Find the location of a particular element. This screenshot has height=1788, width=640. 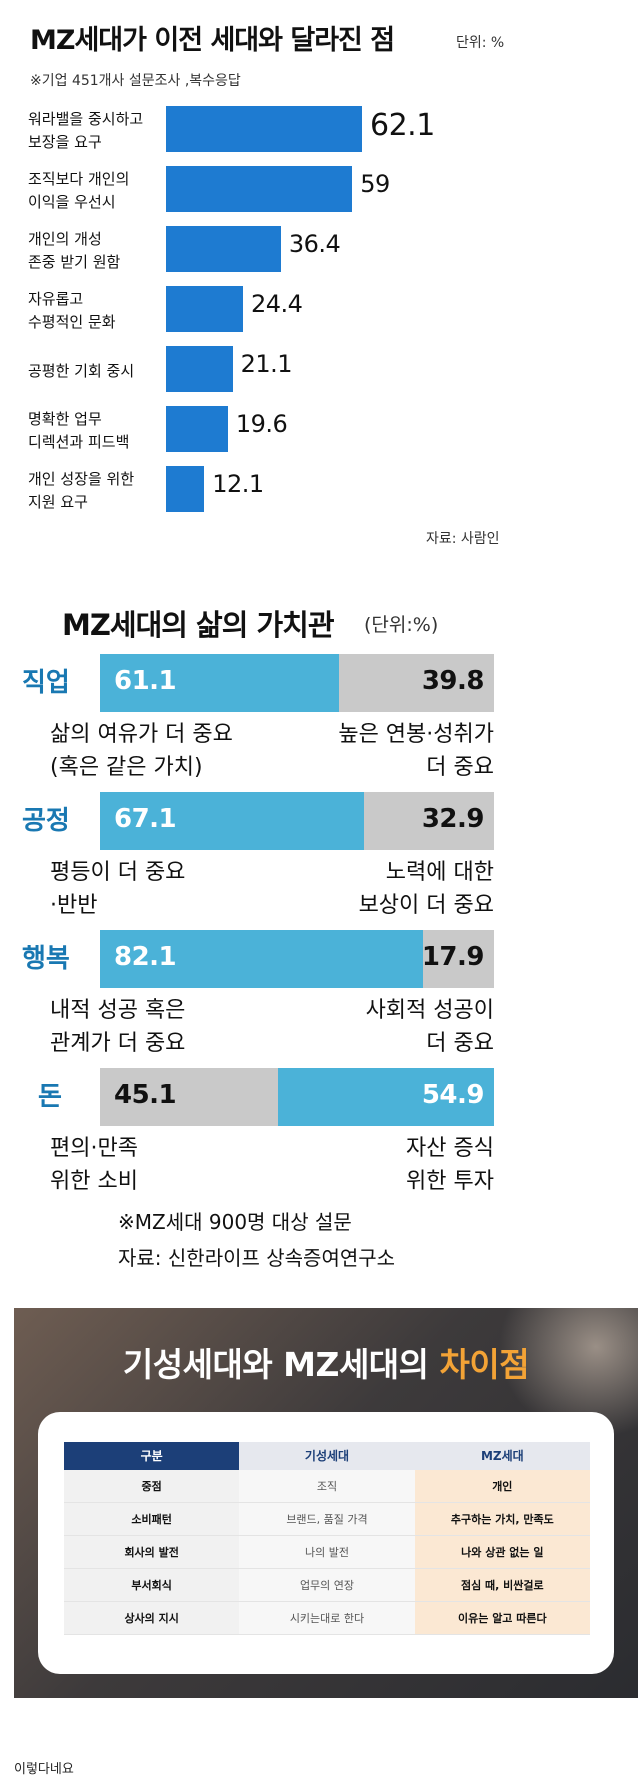

chart2-right-segment: 39.8 is located at coordinates (416, 683).